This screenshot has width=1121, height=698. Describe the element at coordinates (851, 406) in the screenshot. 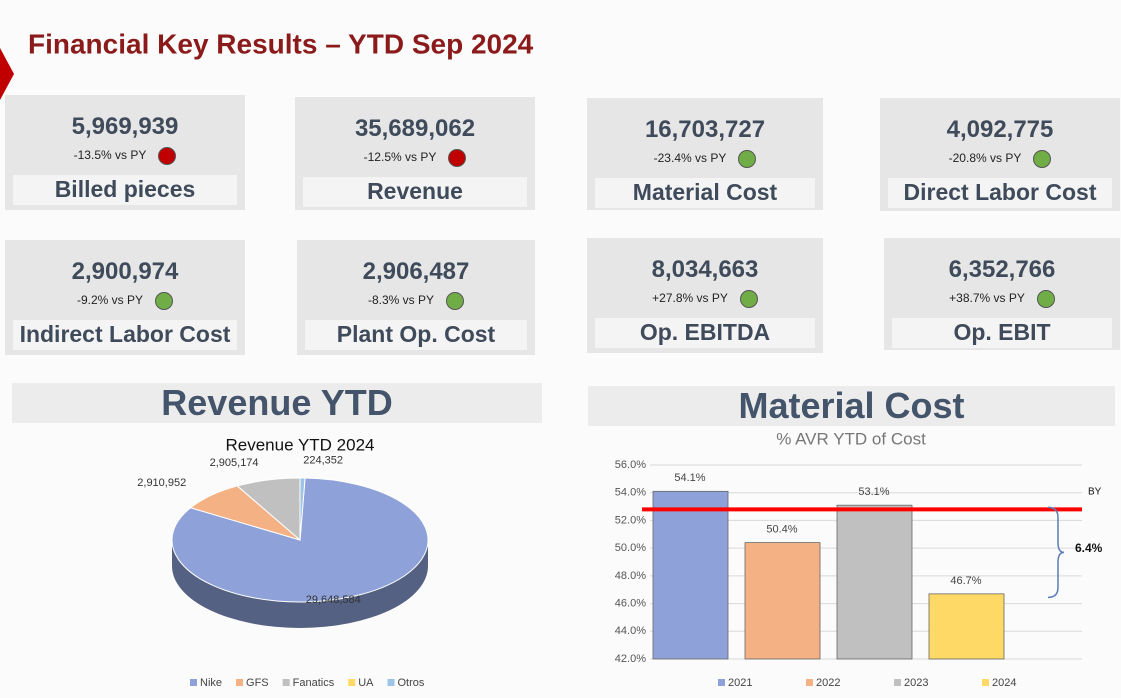

I see `section-header: Material Cost` at that location.